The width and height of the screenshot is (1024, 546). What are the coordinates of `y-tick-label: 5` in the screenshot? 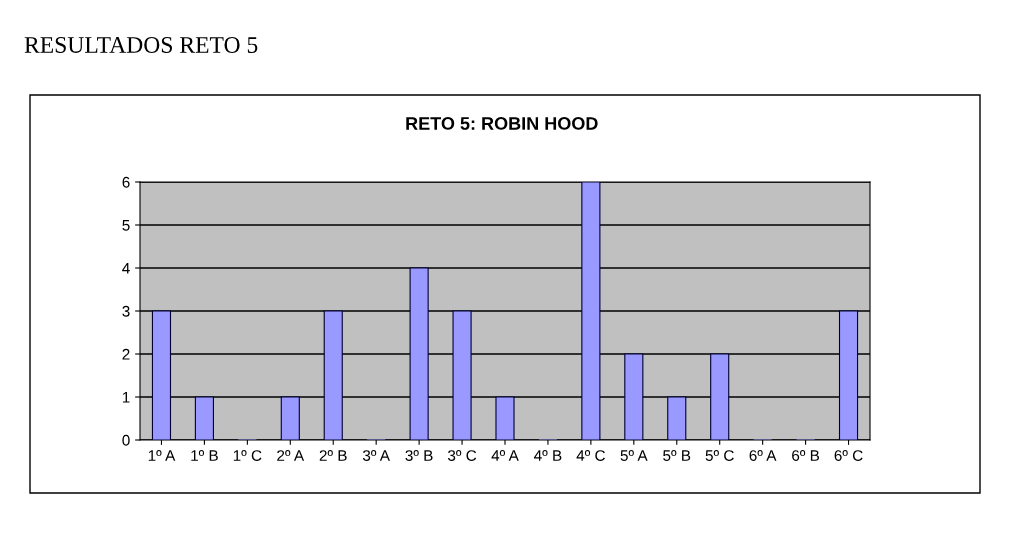 It's located at (126, 225).